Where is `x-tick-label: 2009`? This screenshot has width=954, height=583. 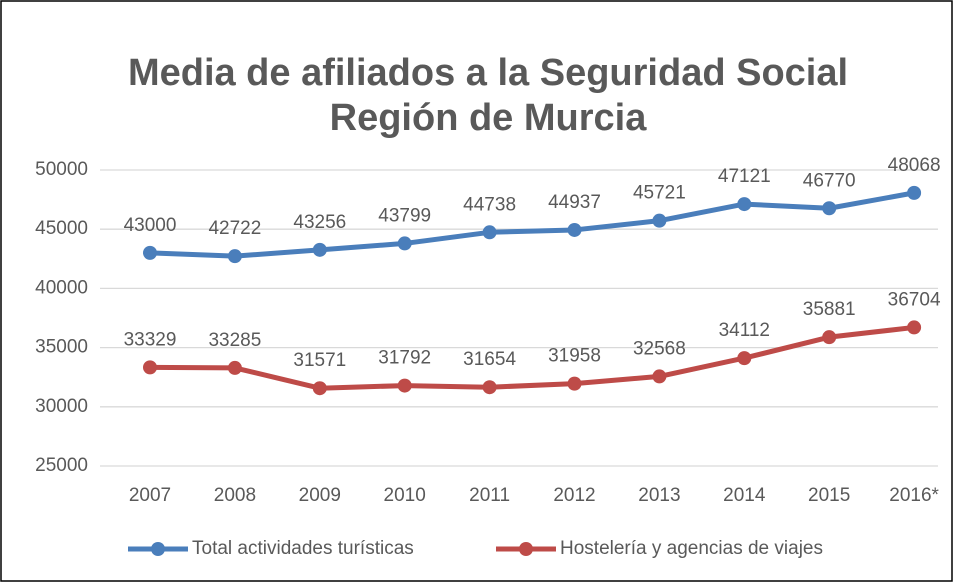
x-tick-label: 2009 is located at coordinates (320, 495).